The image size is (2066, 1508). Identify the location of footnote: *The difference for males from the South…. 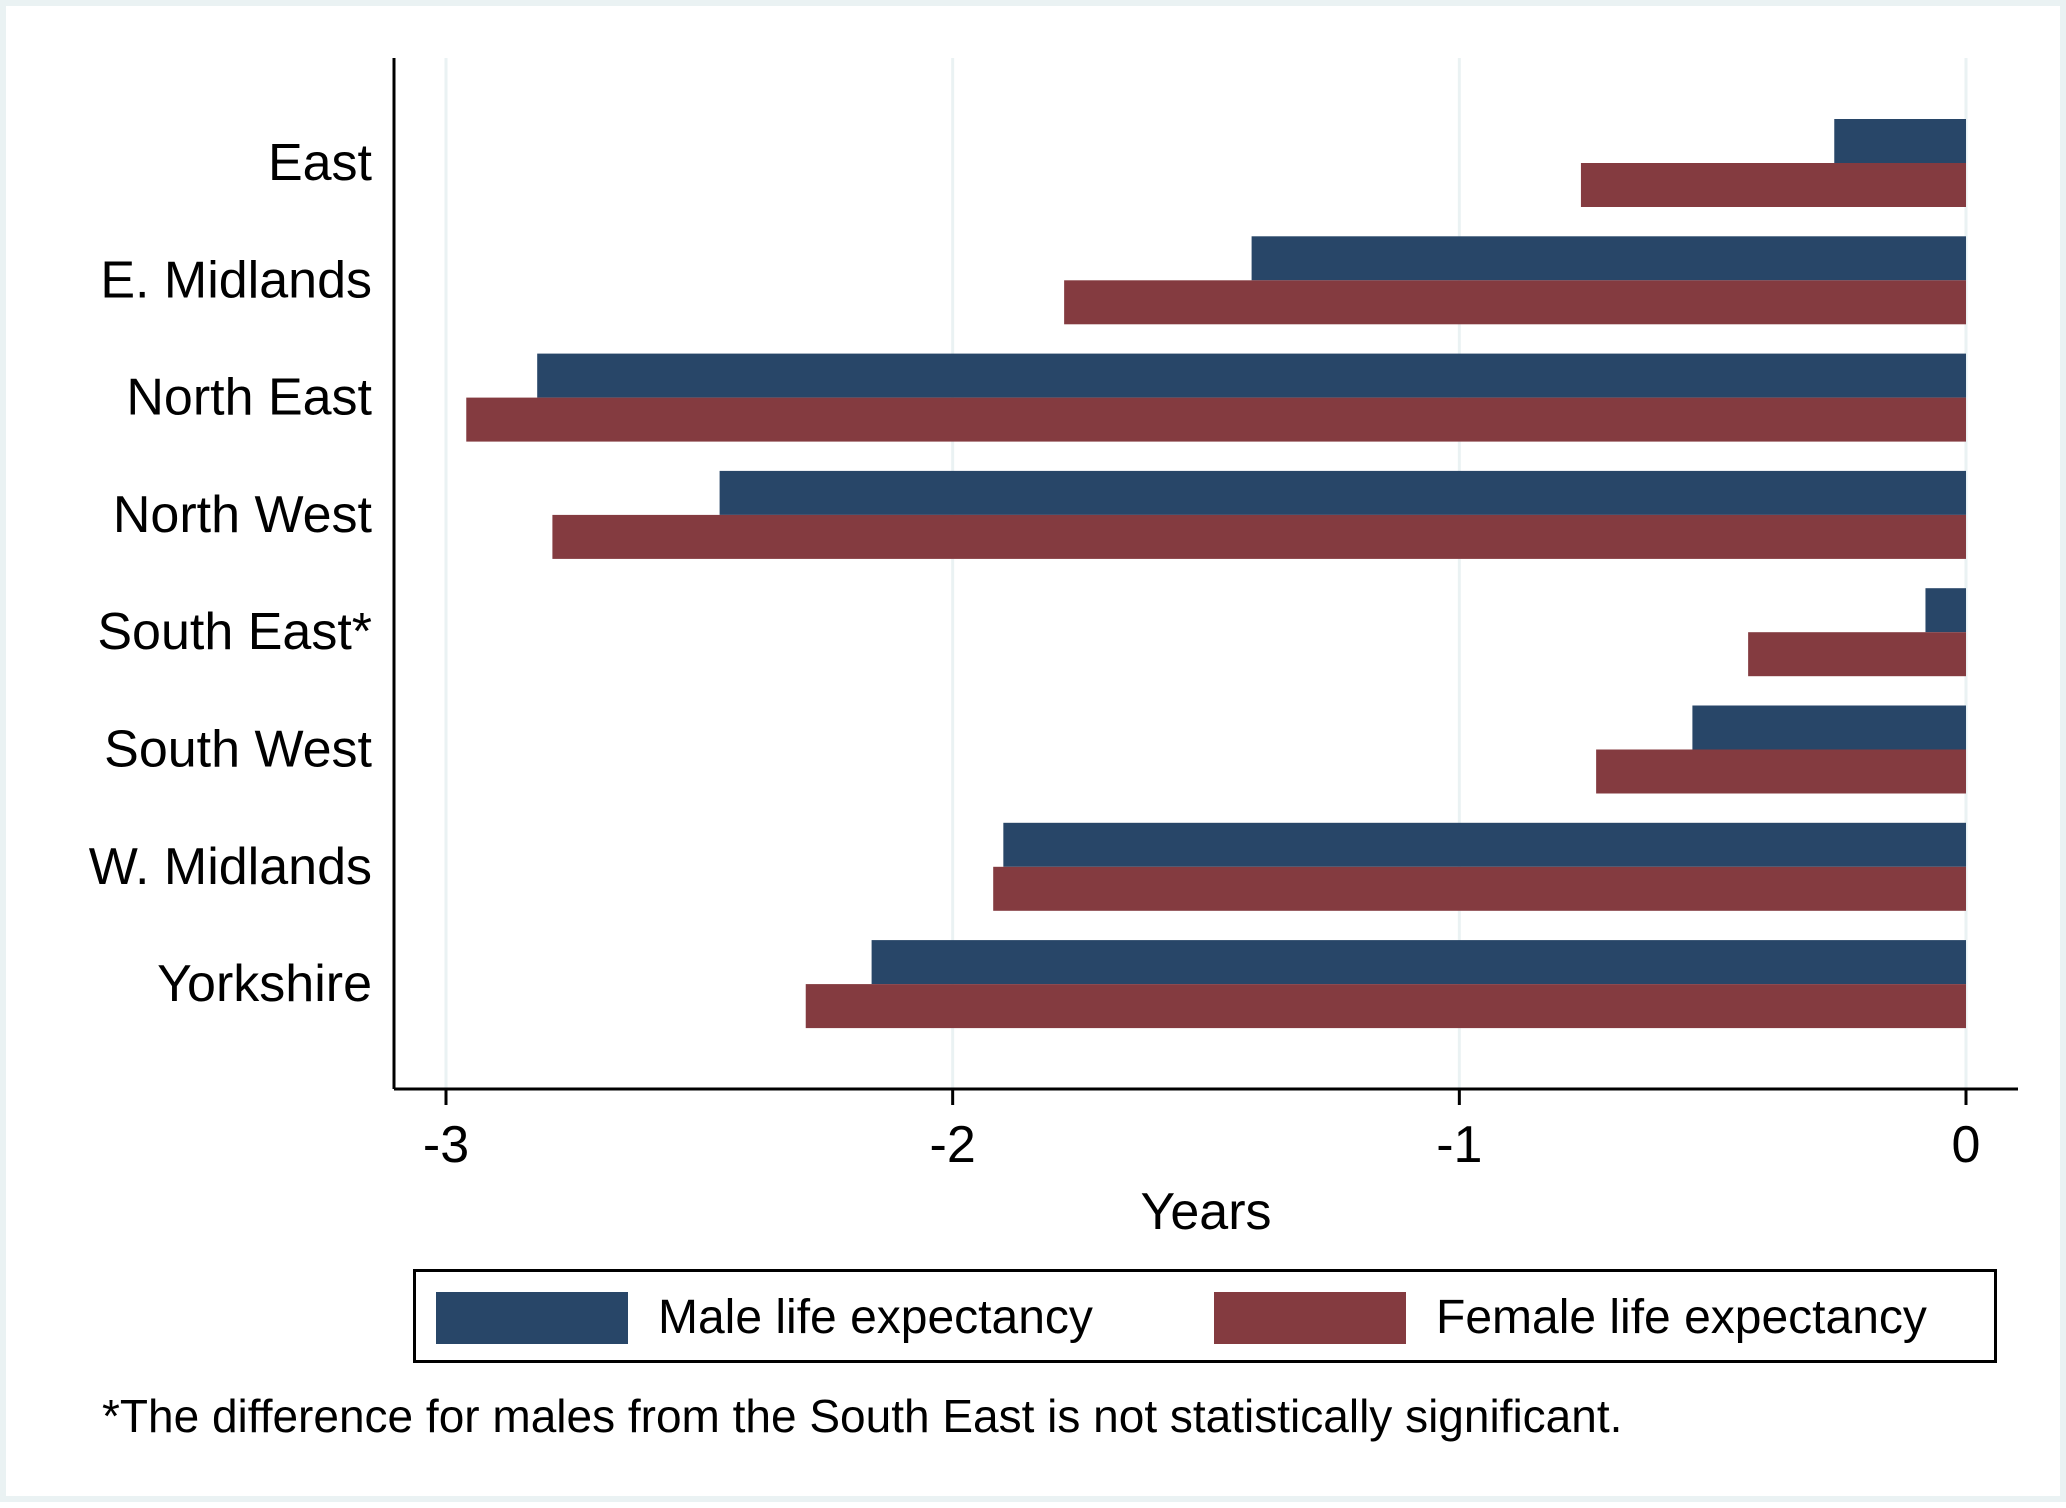
(862, 1416).